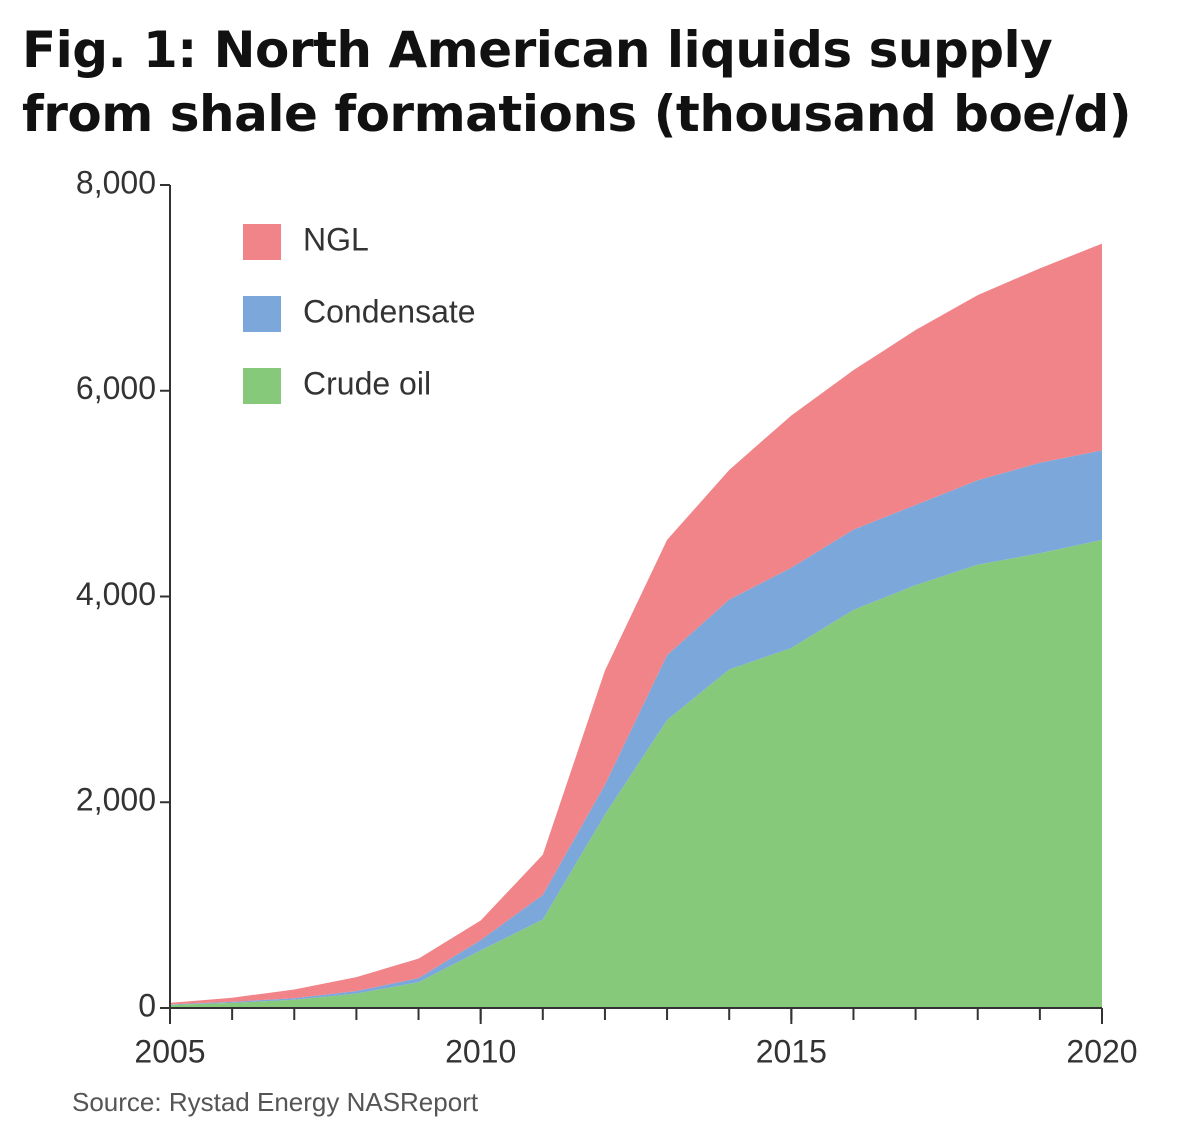  Describe the element at coordinates (336, 239) in the screenshot. I see `legend-label: NGL` at that location.